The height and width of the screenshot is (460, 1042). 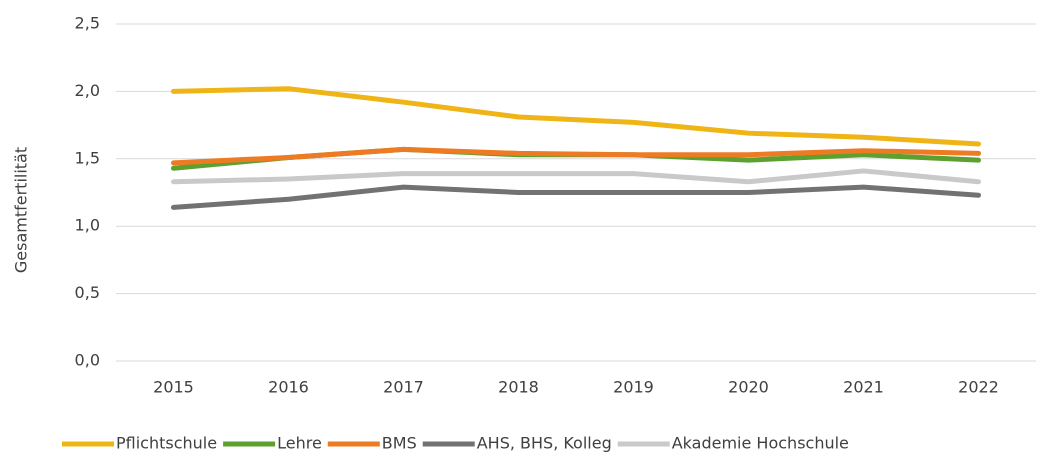 I want to click on y-tick-label: 1,5, so click(x=87, y=157).